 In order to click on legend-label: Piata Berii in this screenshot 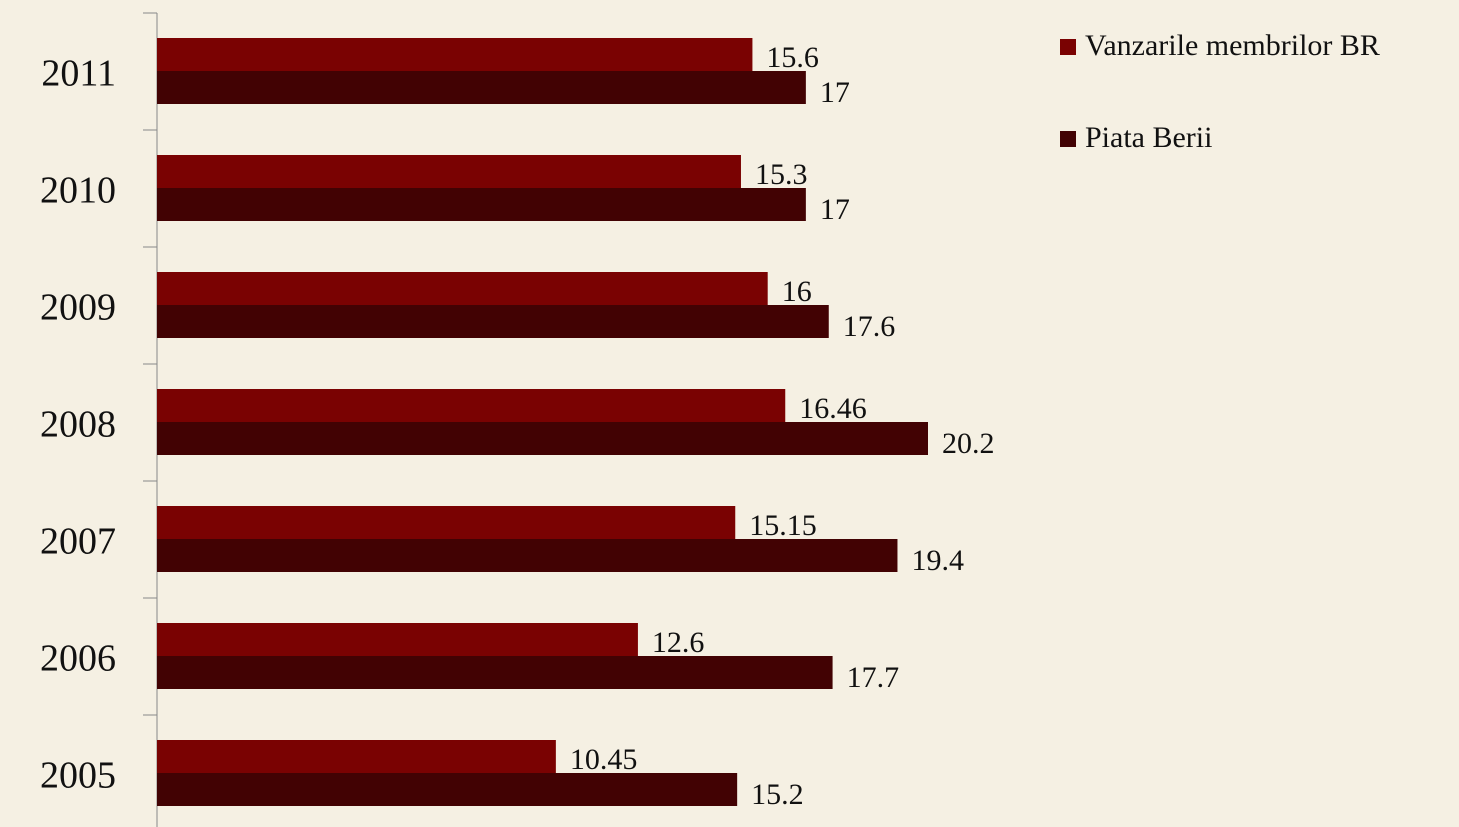, I will do `click(1148, 137)`.